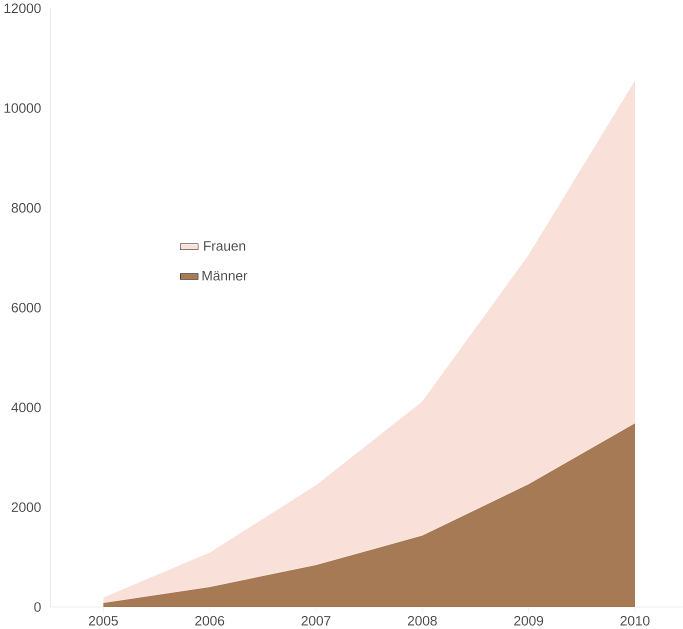 This screenshot has width=683, height=629. I want to click on y-tick-label: 0, so click(37, 607).